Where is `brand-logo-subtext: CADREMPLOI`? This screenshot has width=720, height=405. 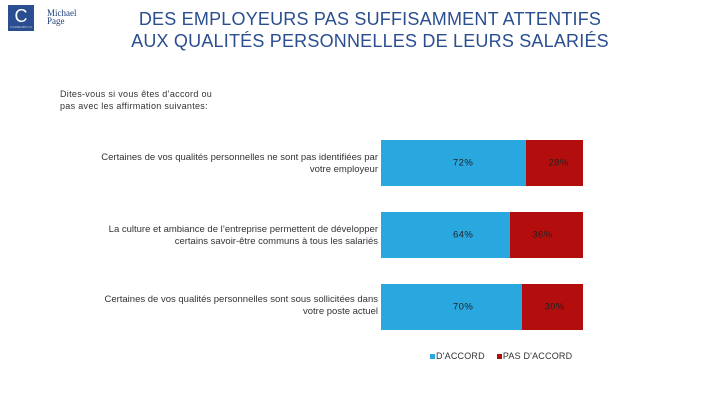 brand-logo-subtext: CADREMPLOI is located at coordinates (21, 27).